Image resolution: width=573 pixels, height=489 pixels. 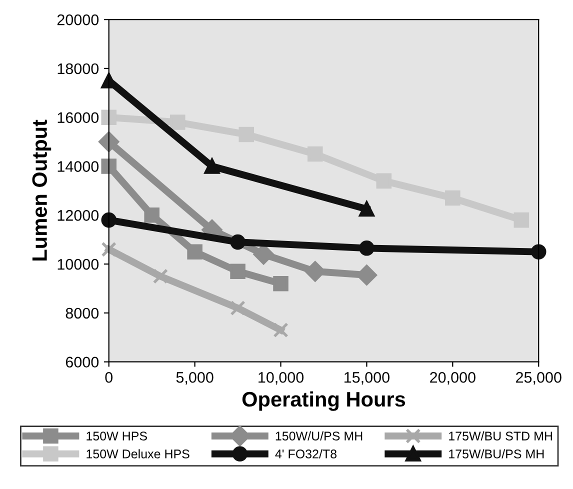 I want to click on x-tick-label: 20,000, so click(x=453, y=378).